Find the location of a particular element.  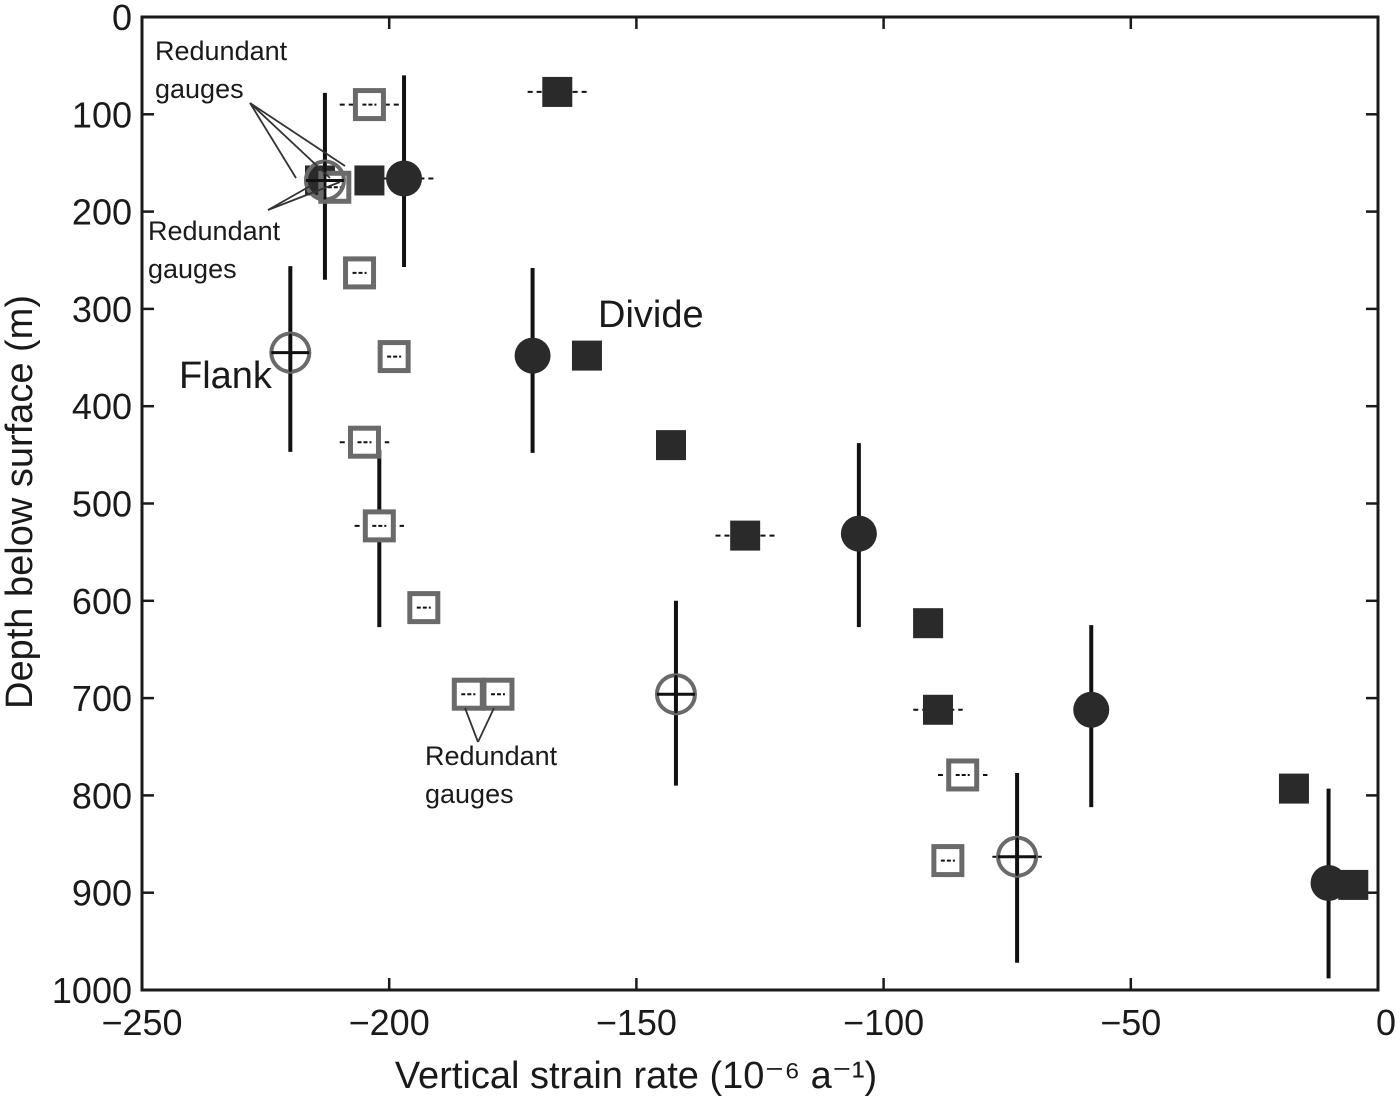

annotation-redundant-1-line1: Redundant is located at coordinates (221, 51).